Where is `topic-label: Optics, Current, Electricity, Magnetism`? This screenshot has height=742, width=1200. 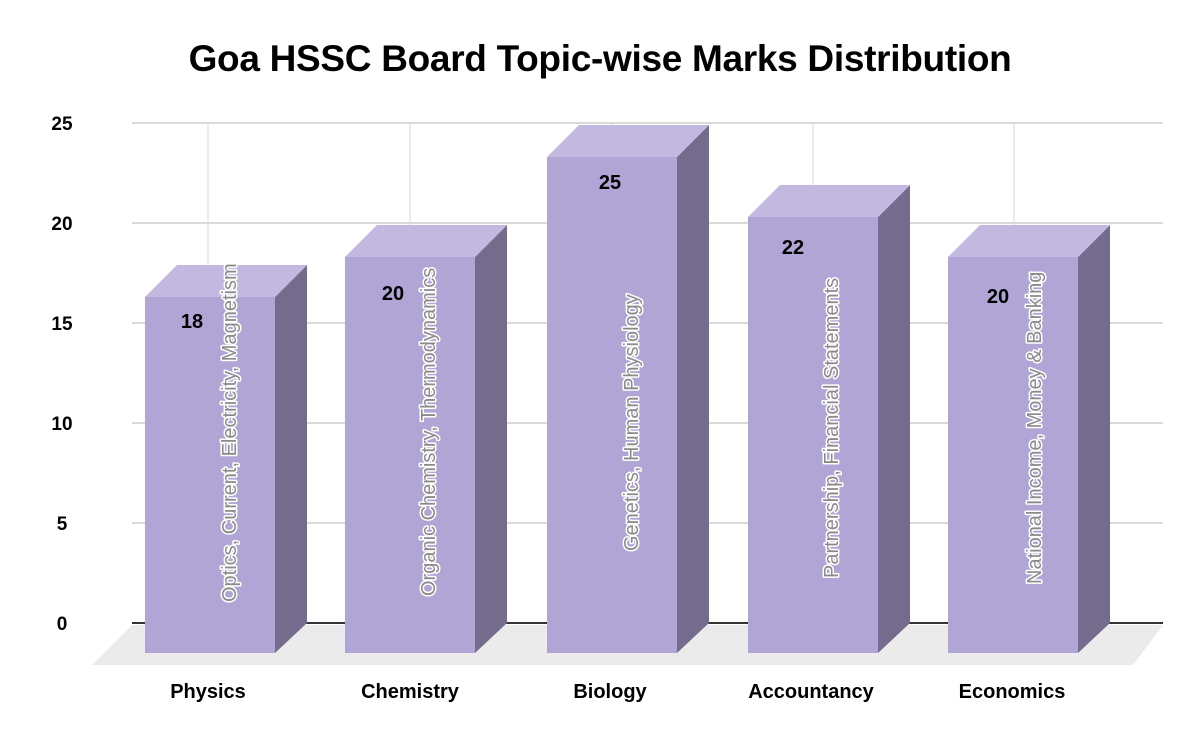
topic-label: Optics, Current, Electricity, Magnetism is located at coordinates (230, 432).